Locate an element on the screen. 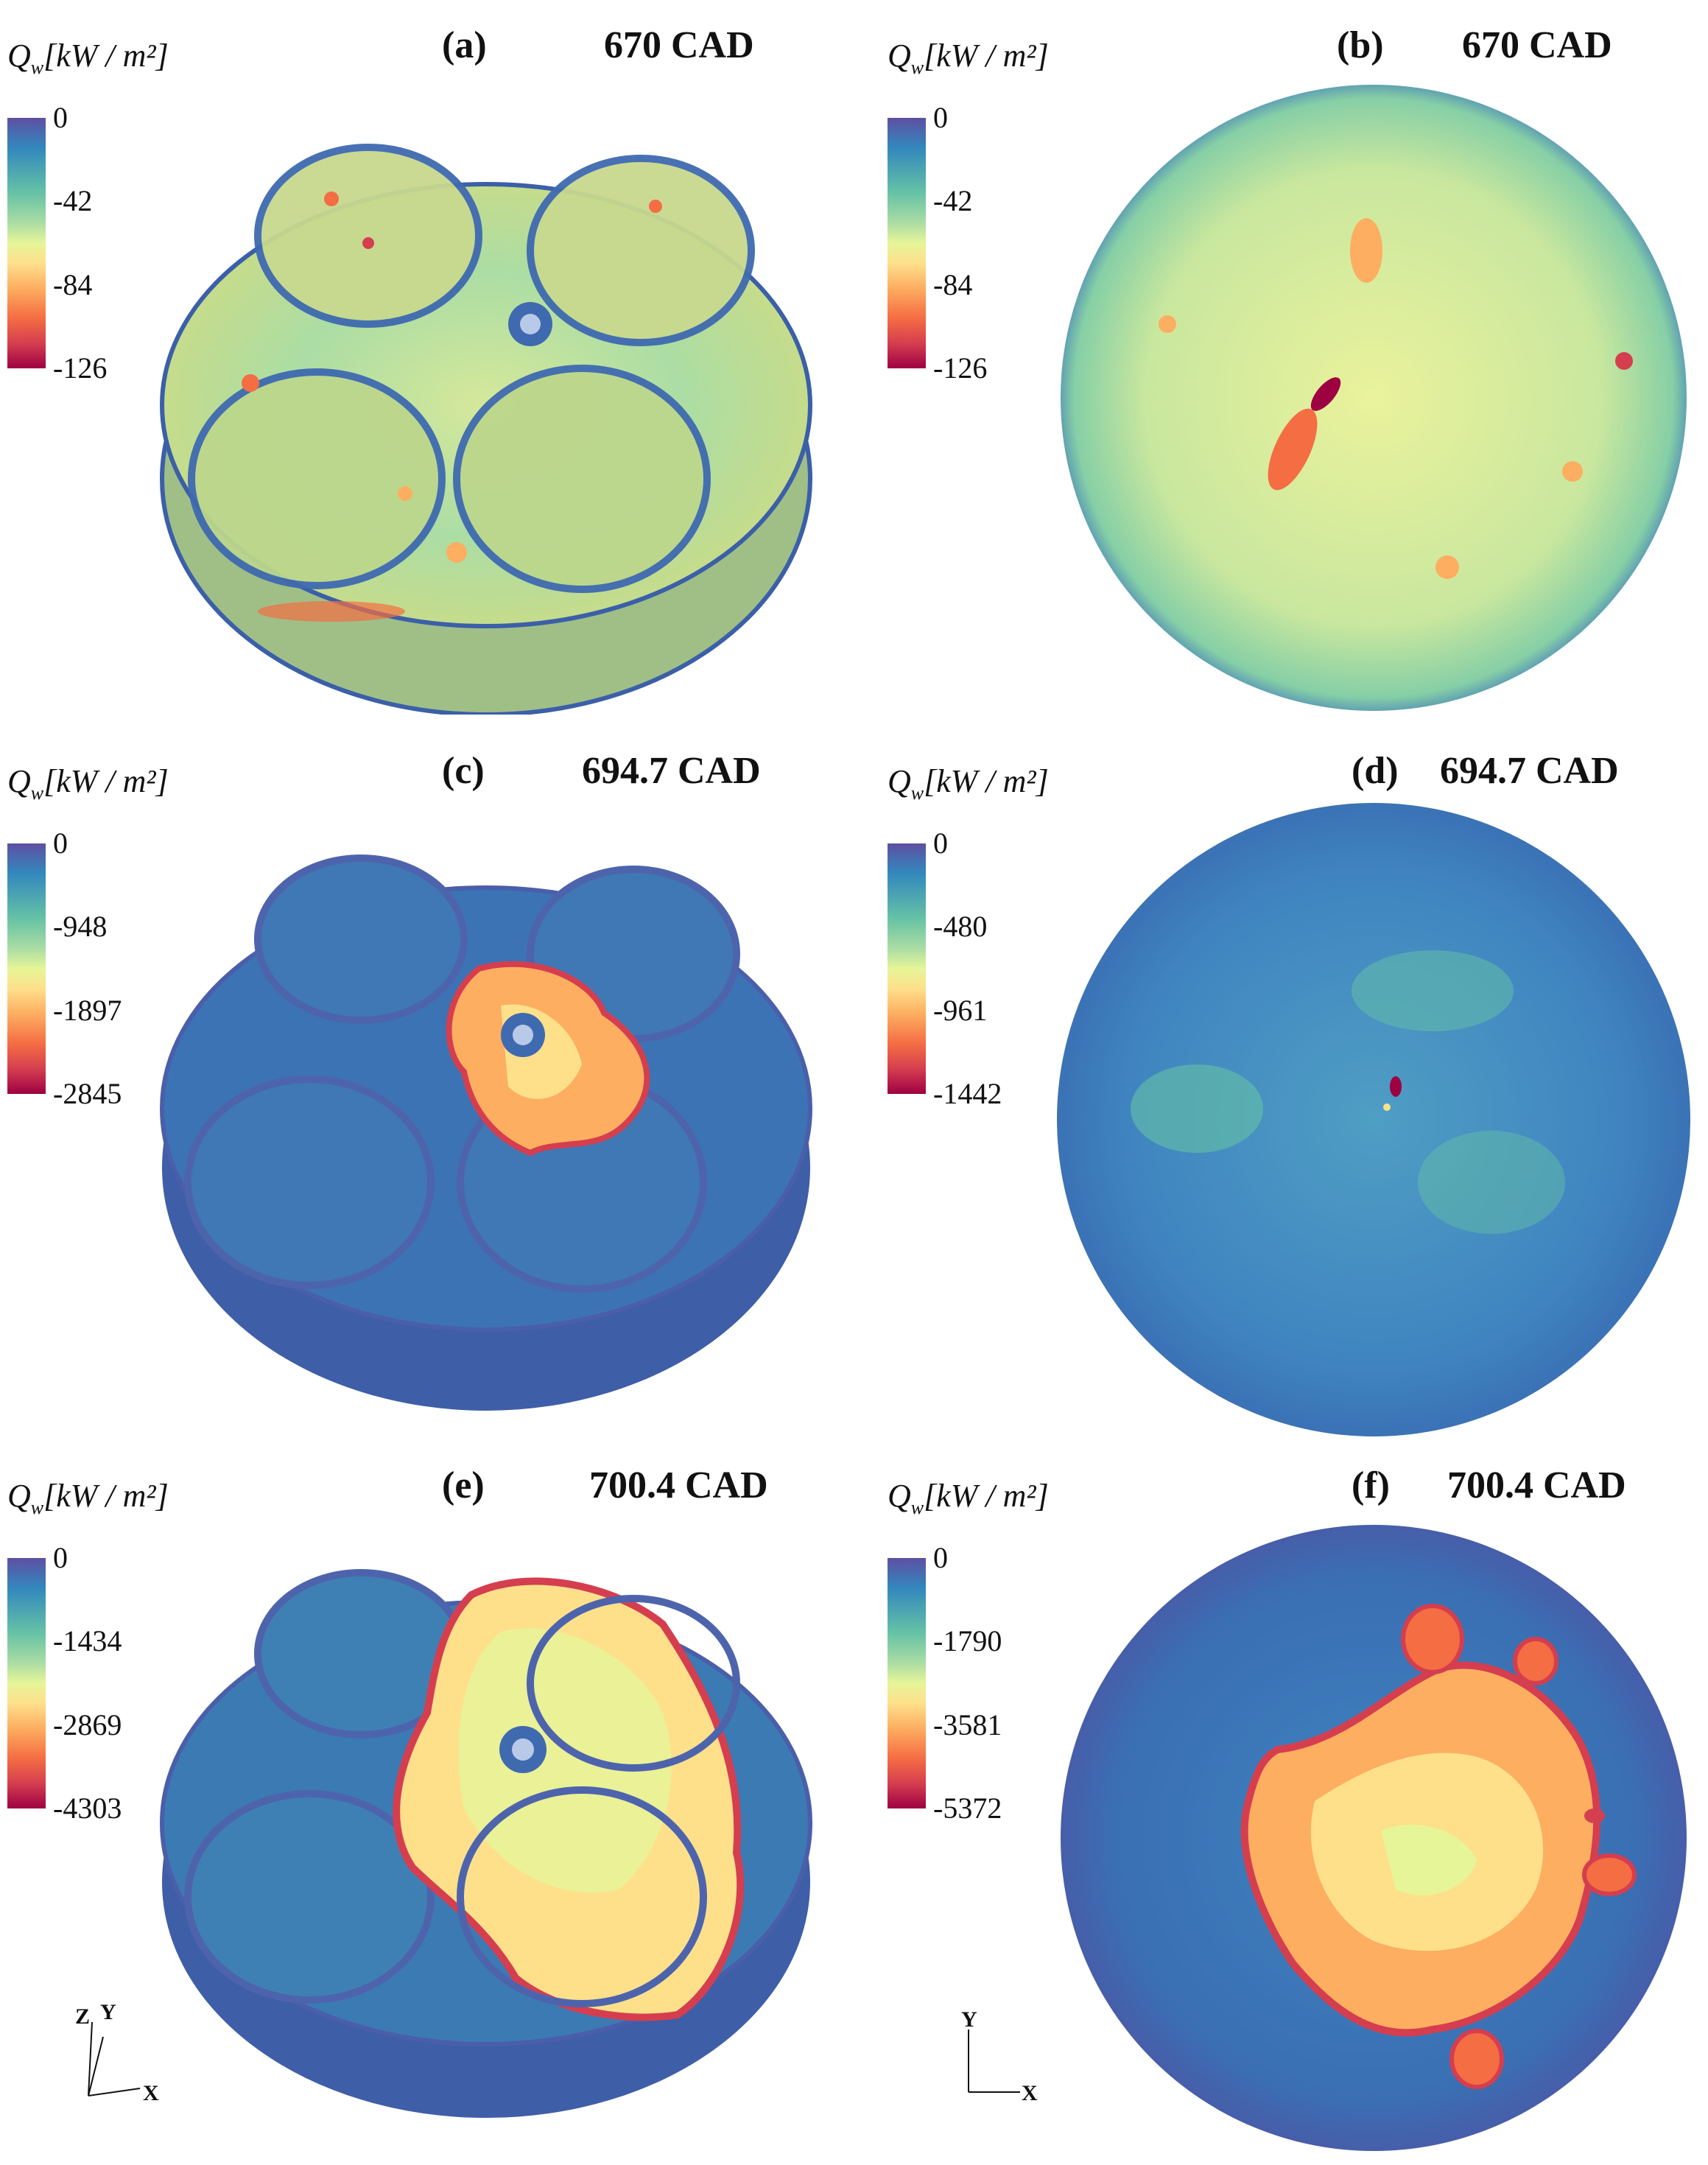  panel-tag: (e) is located at coordinates (463, 1485).